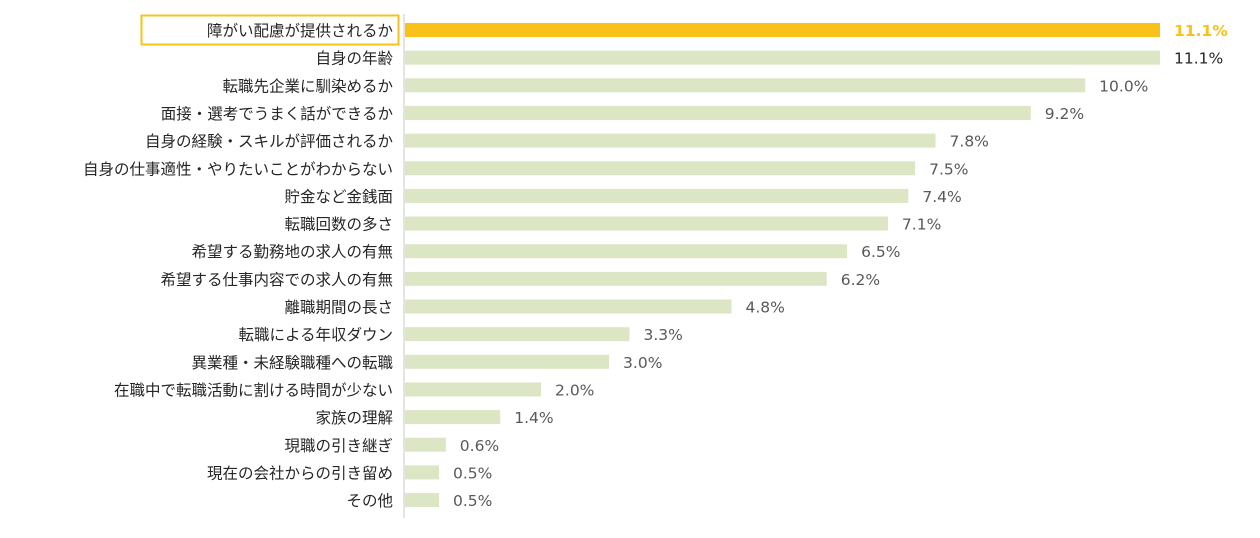 This screenshot has width=1260, height=538. Describe the element at coordinates (369, 501) in the screenshot. I see `category-label: その他` at that location.